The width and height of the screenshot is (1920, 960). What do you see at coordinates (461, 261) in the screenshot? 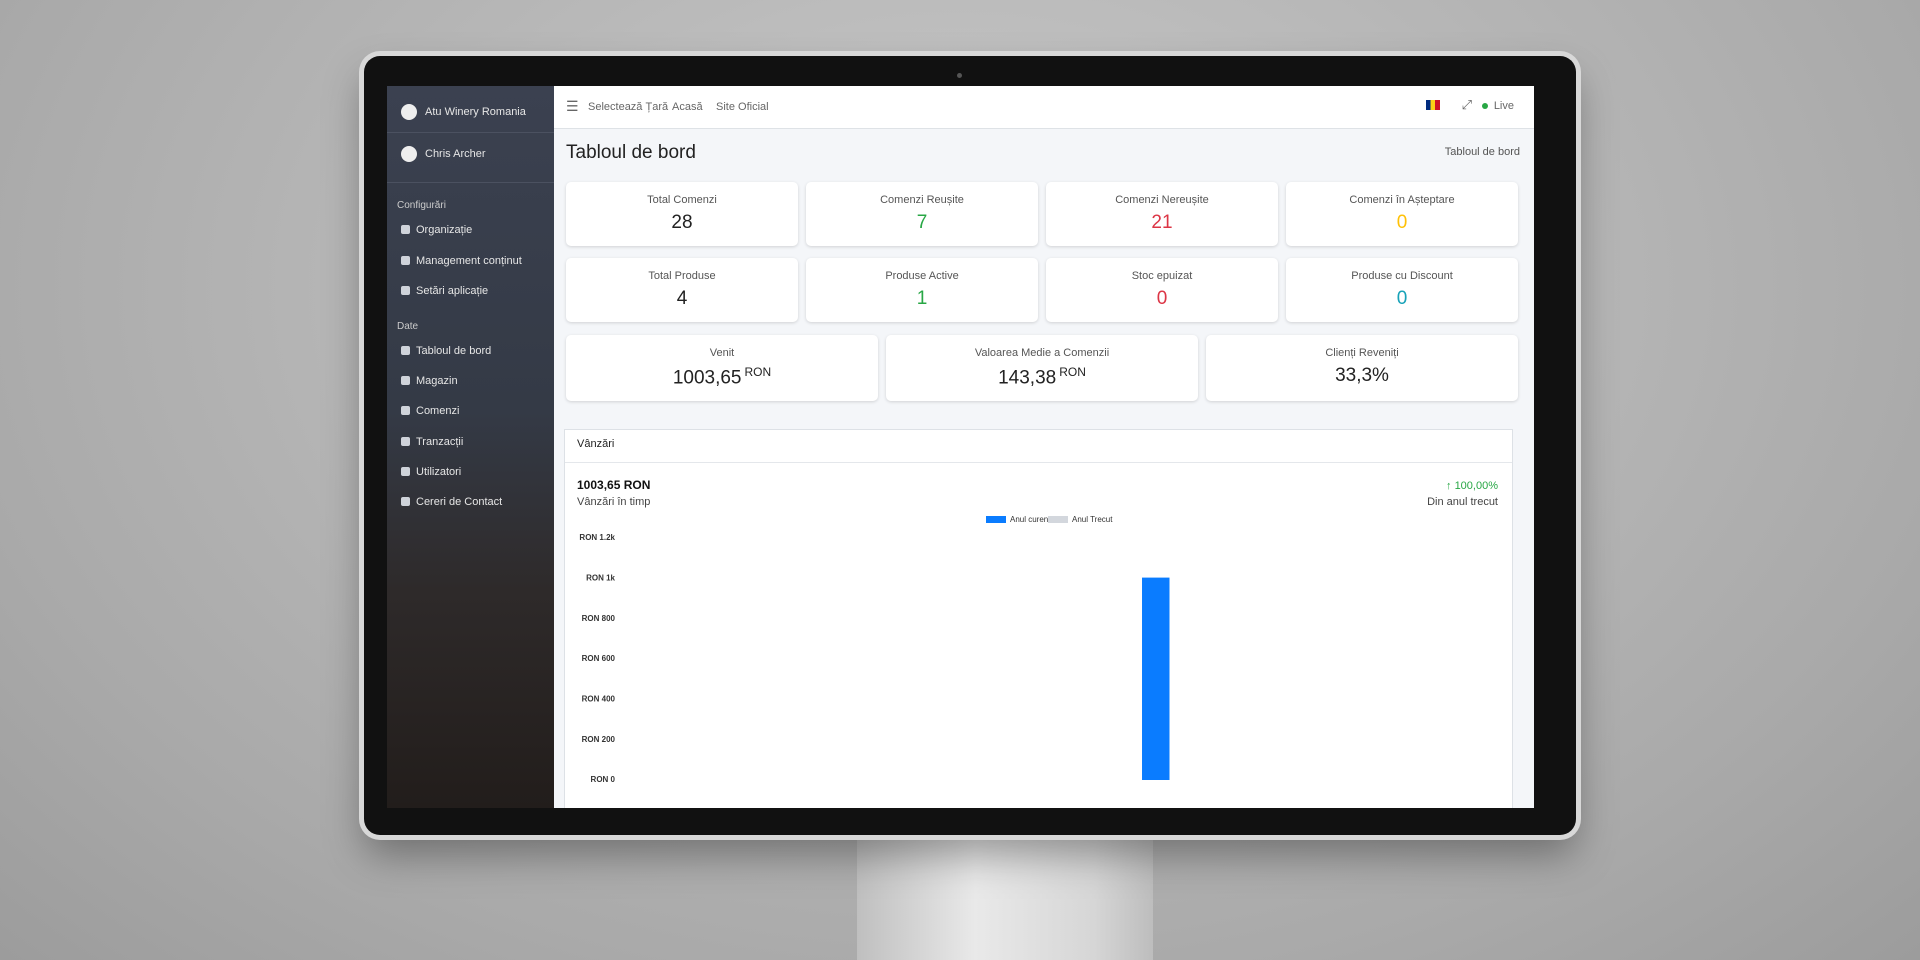
I see `nav-item: Management conținut` at bounding box center [461, 261].